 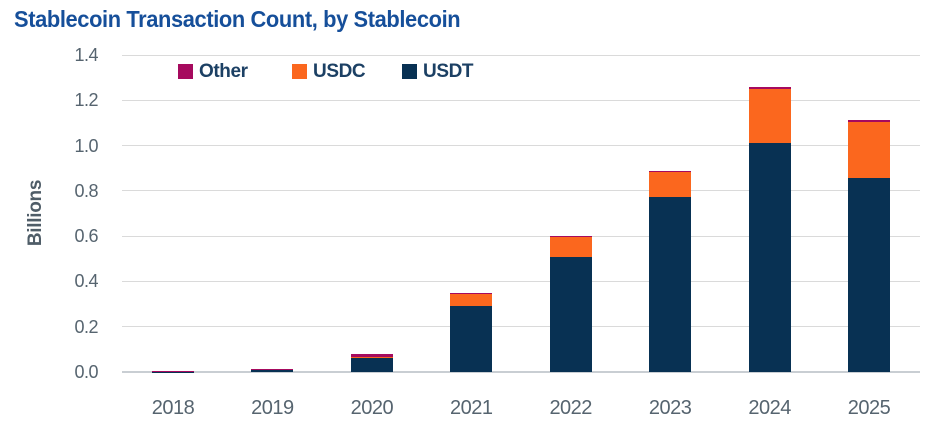 I want to click on x-tick-label-2022: 2022, so click(x=570, y=408).